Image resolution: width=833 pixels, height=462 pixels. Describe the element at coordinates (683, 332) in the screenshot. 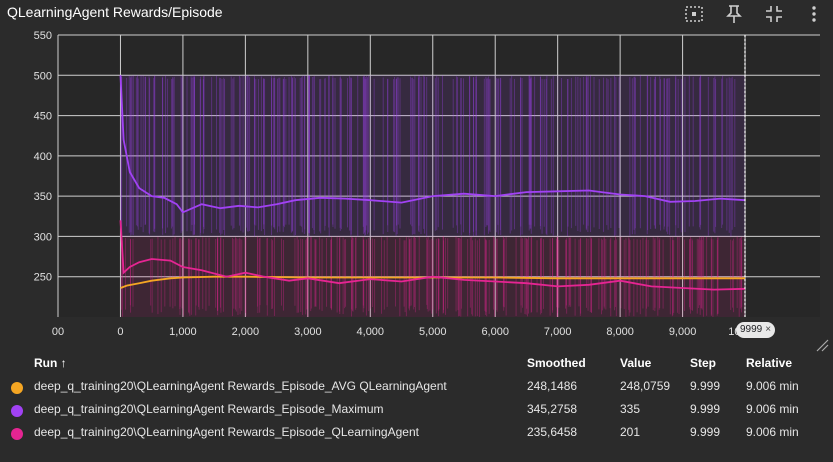

I see `x-tick-label: 9,000` at that location.